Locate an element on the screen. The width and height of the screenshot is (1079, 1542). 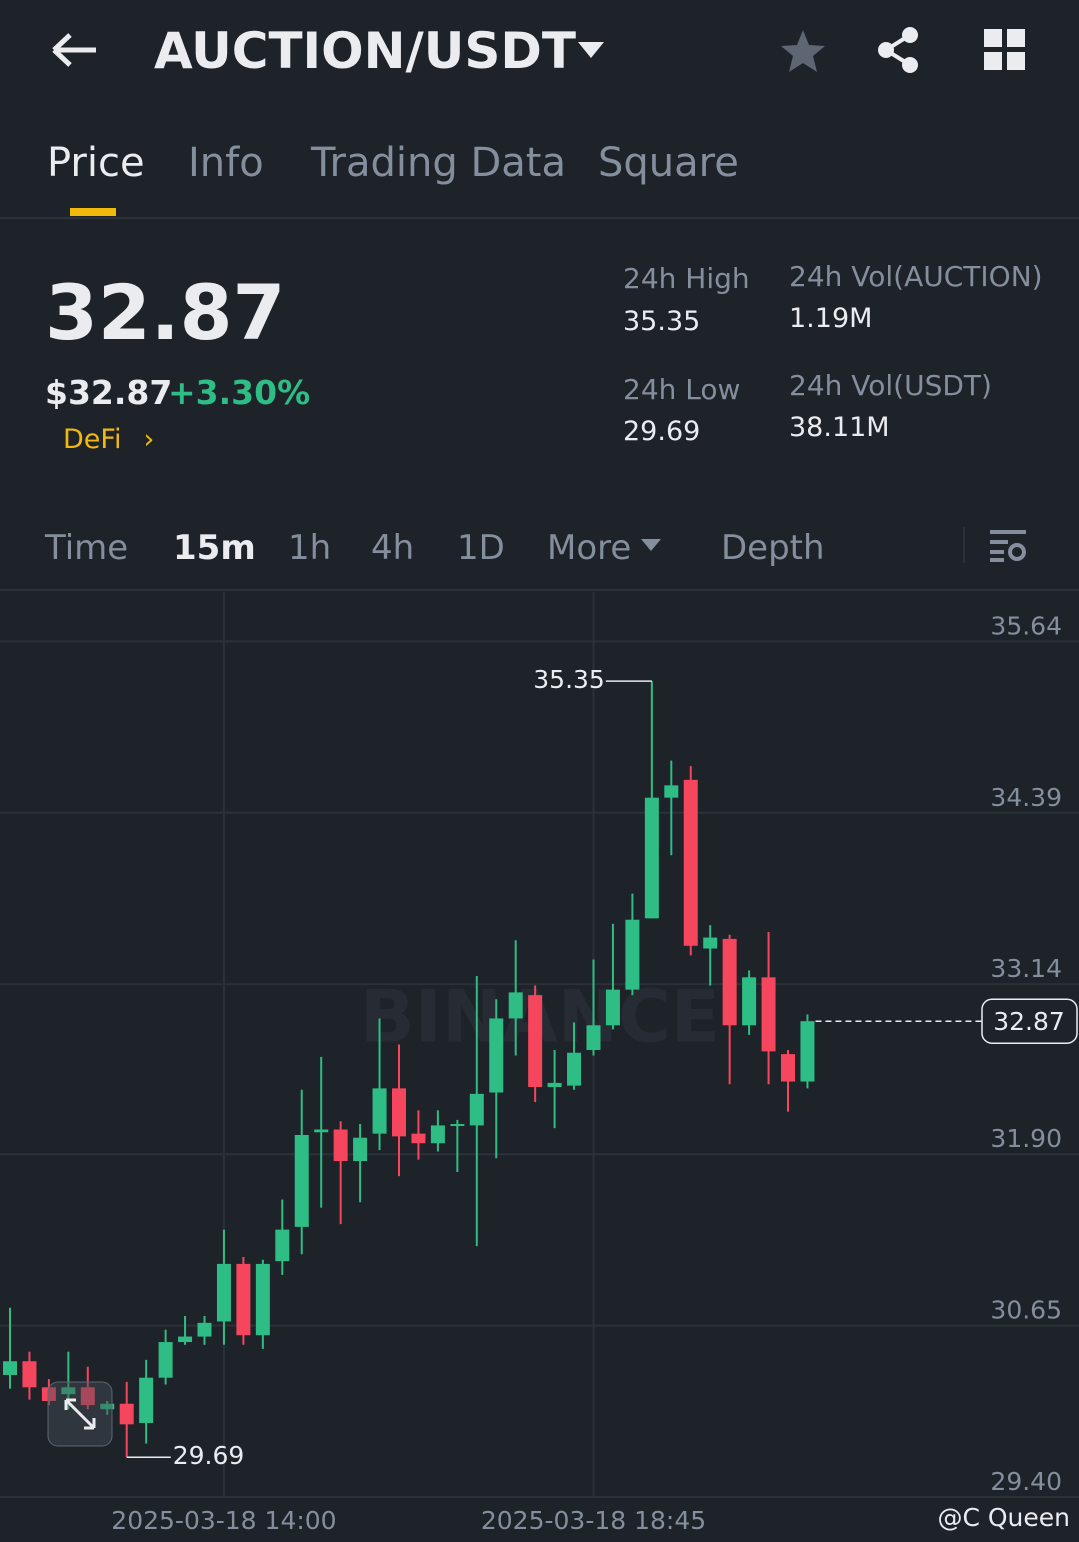
last-price-label: 32.87 is located at coordinates (1029, 1021).